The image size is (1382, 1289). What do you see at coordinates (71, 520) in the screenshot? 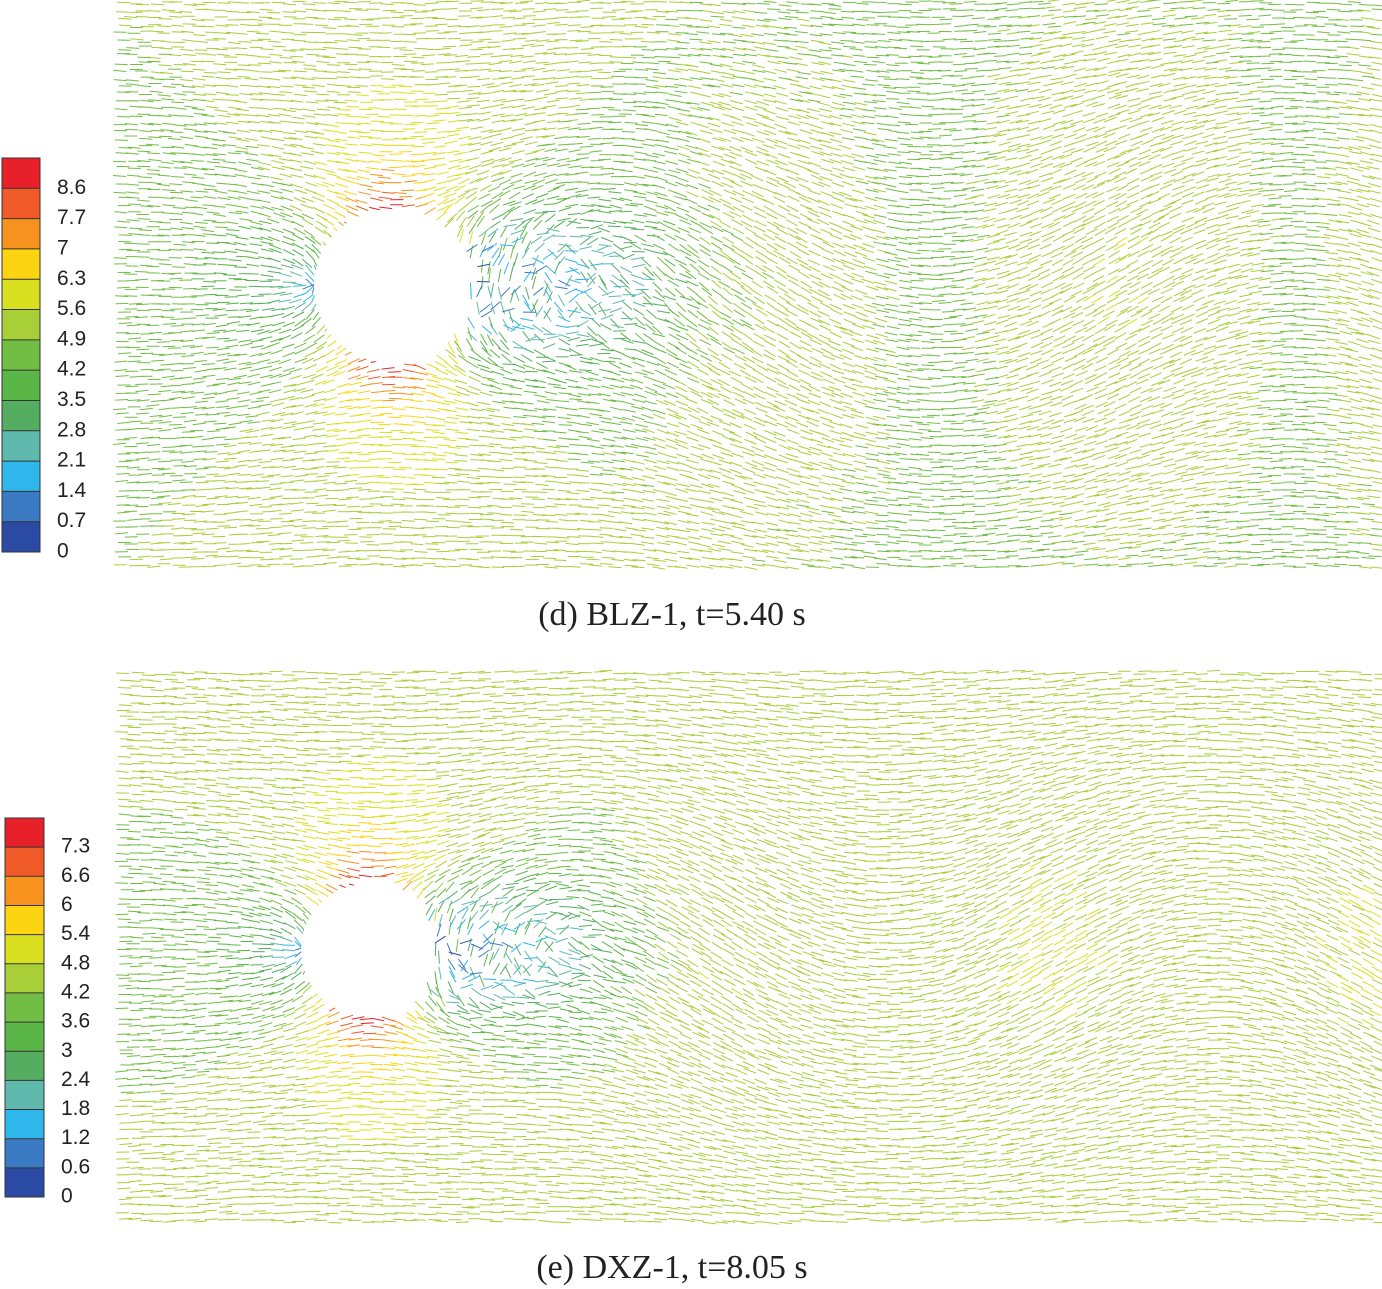
I see `colorbar-label: 0.7` at bounding box center [71, 520].